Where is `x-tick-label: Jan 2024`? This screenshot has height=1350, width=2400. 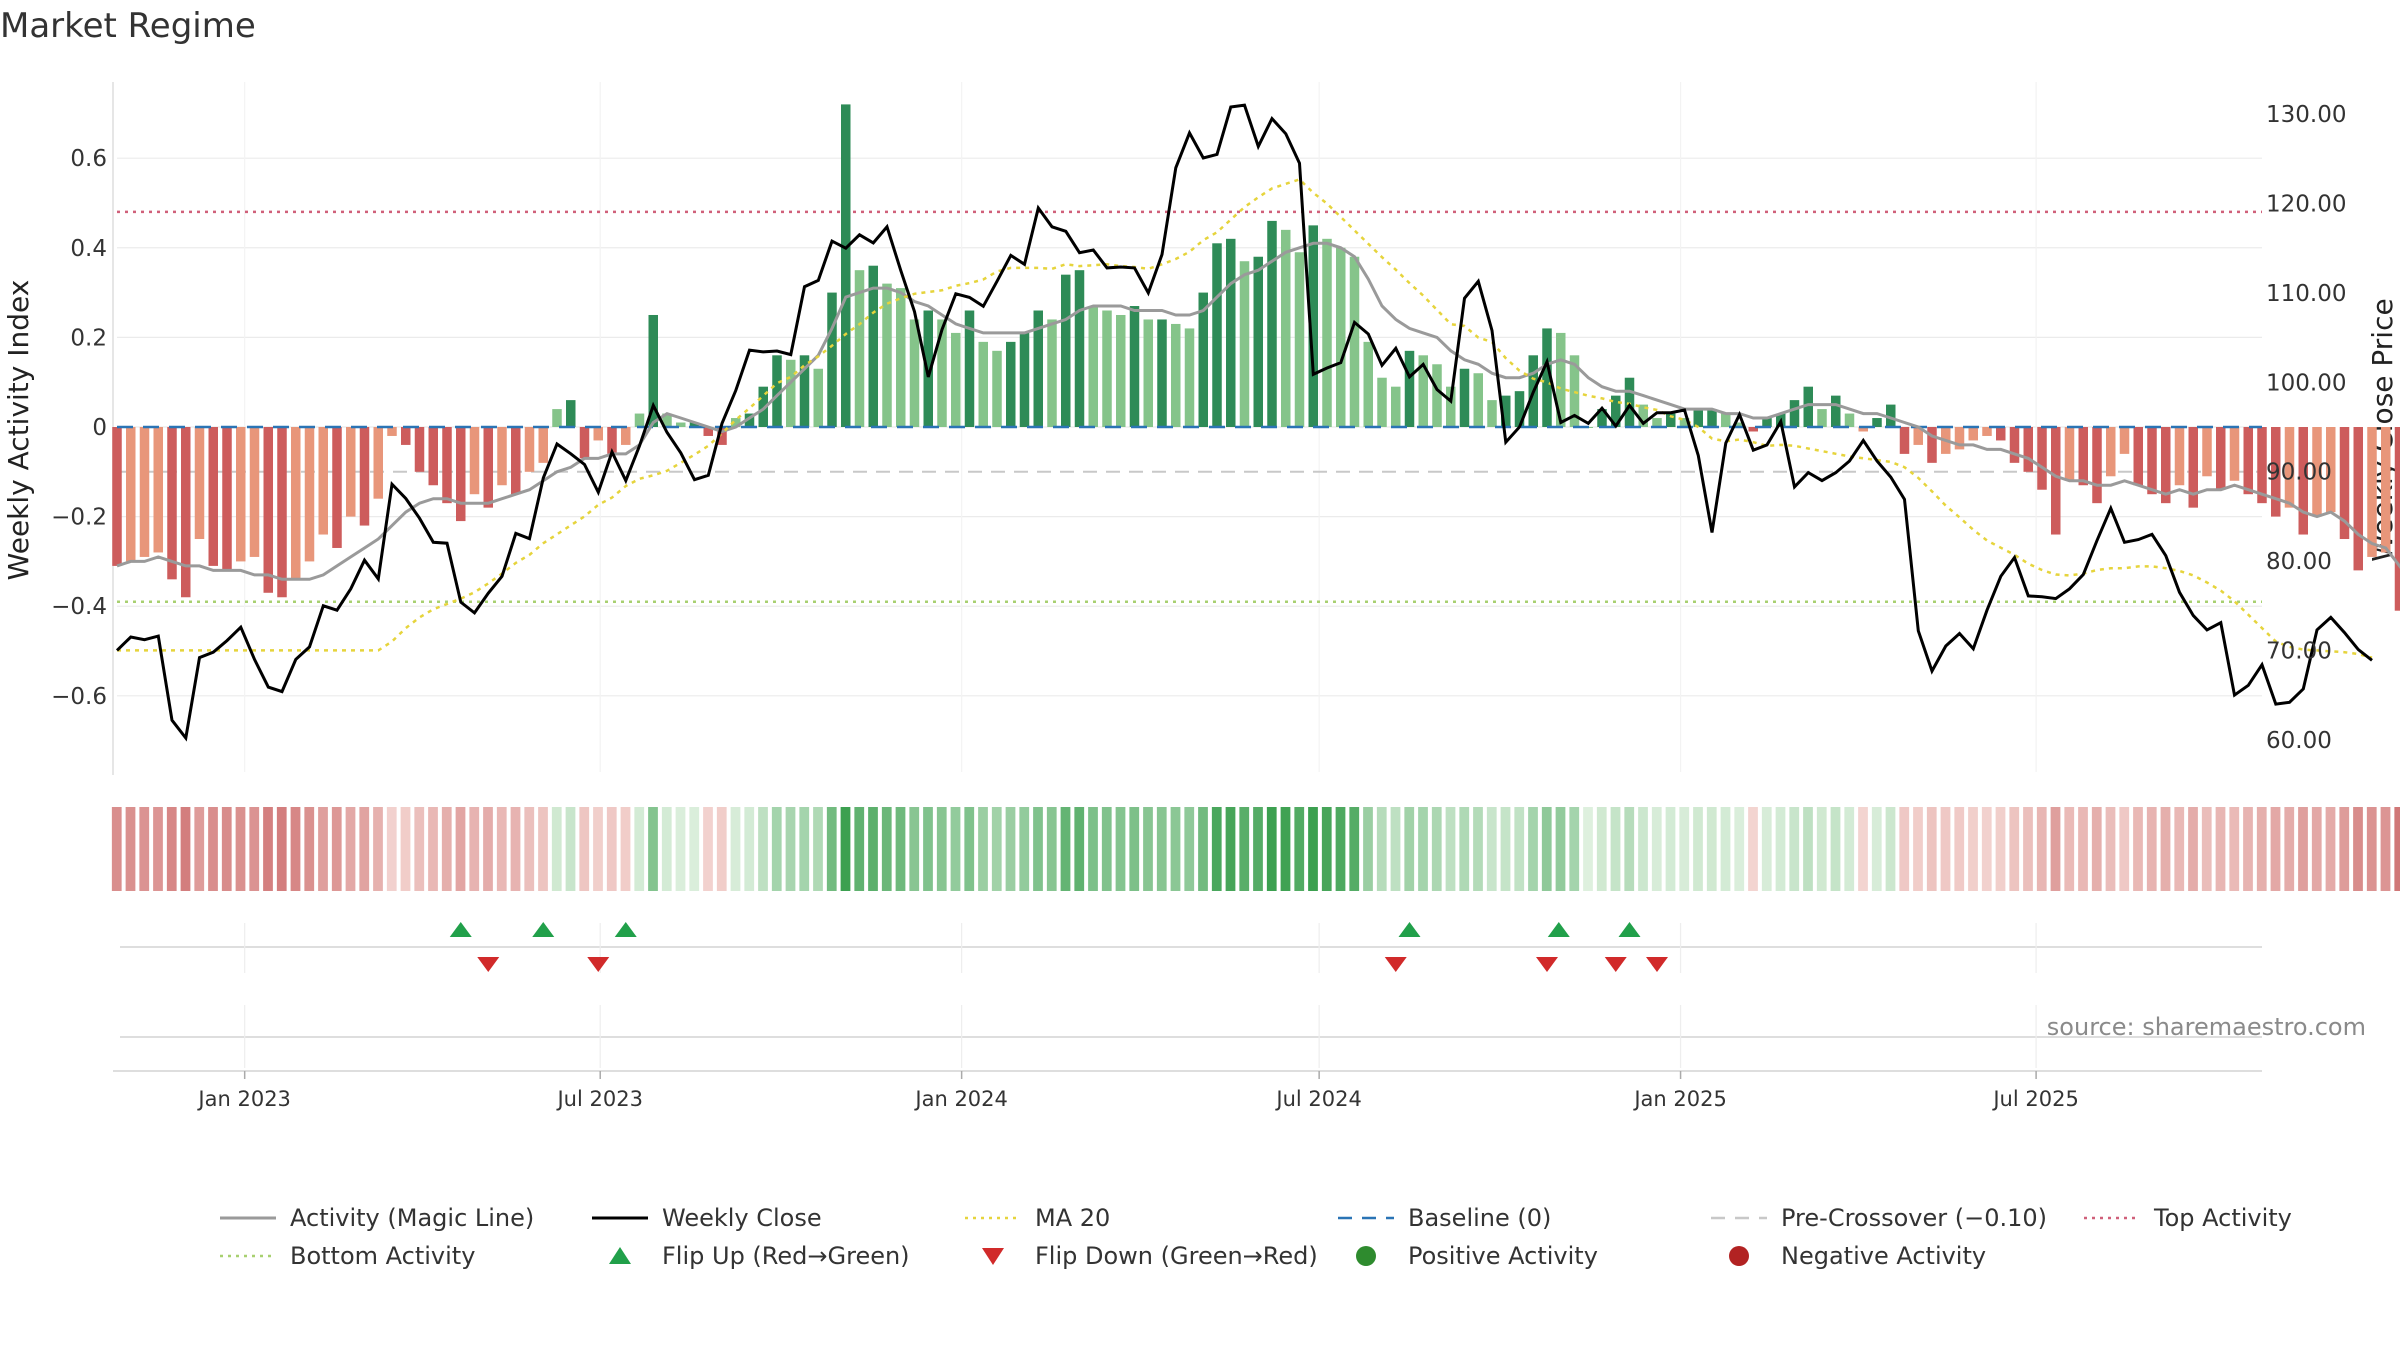 x-tick-label: Jan 2024 is located at coordinates (960, 1099).